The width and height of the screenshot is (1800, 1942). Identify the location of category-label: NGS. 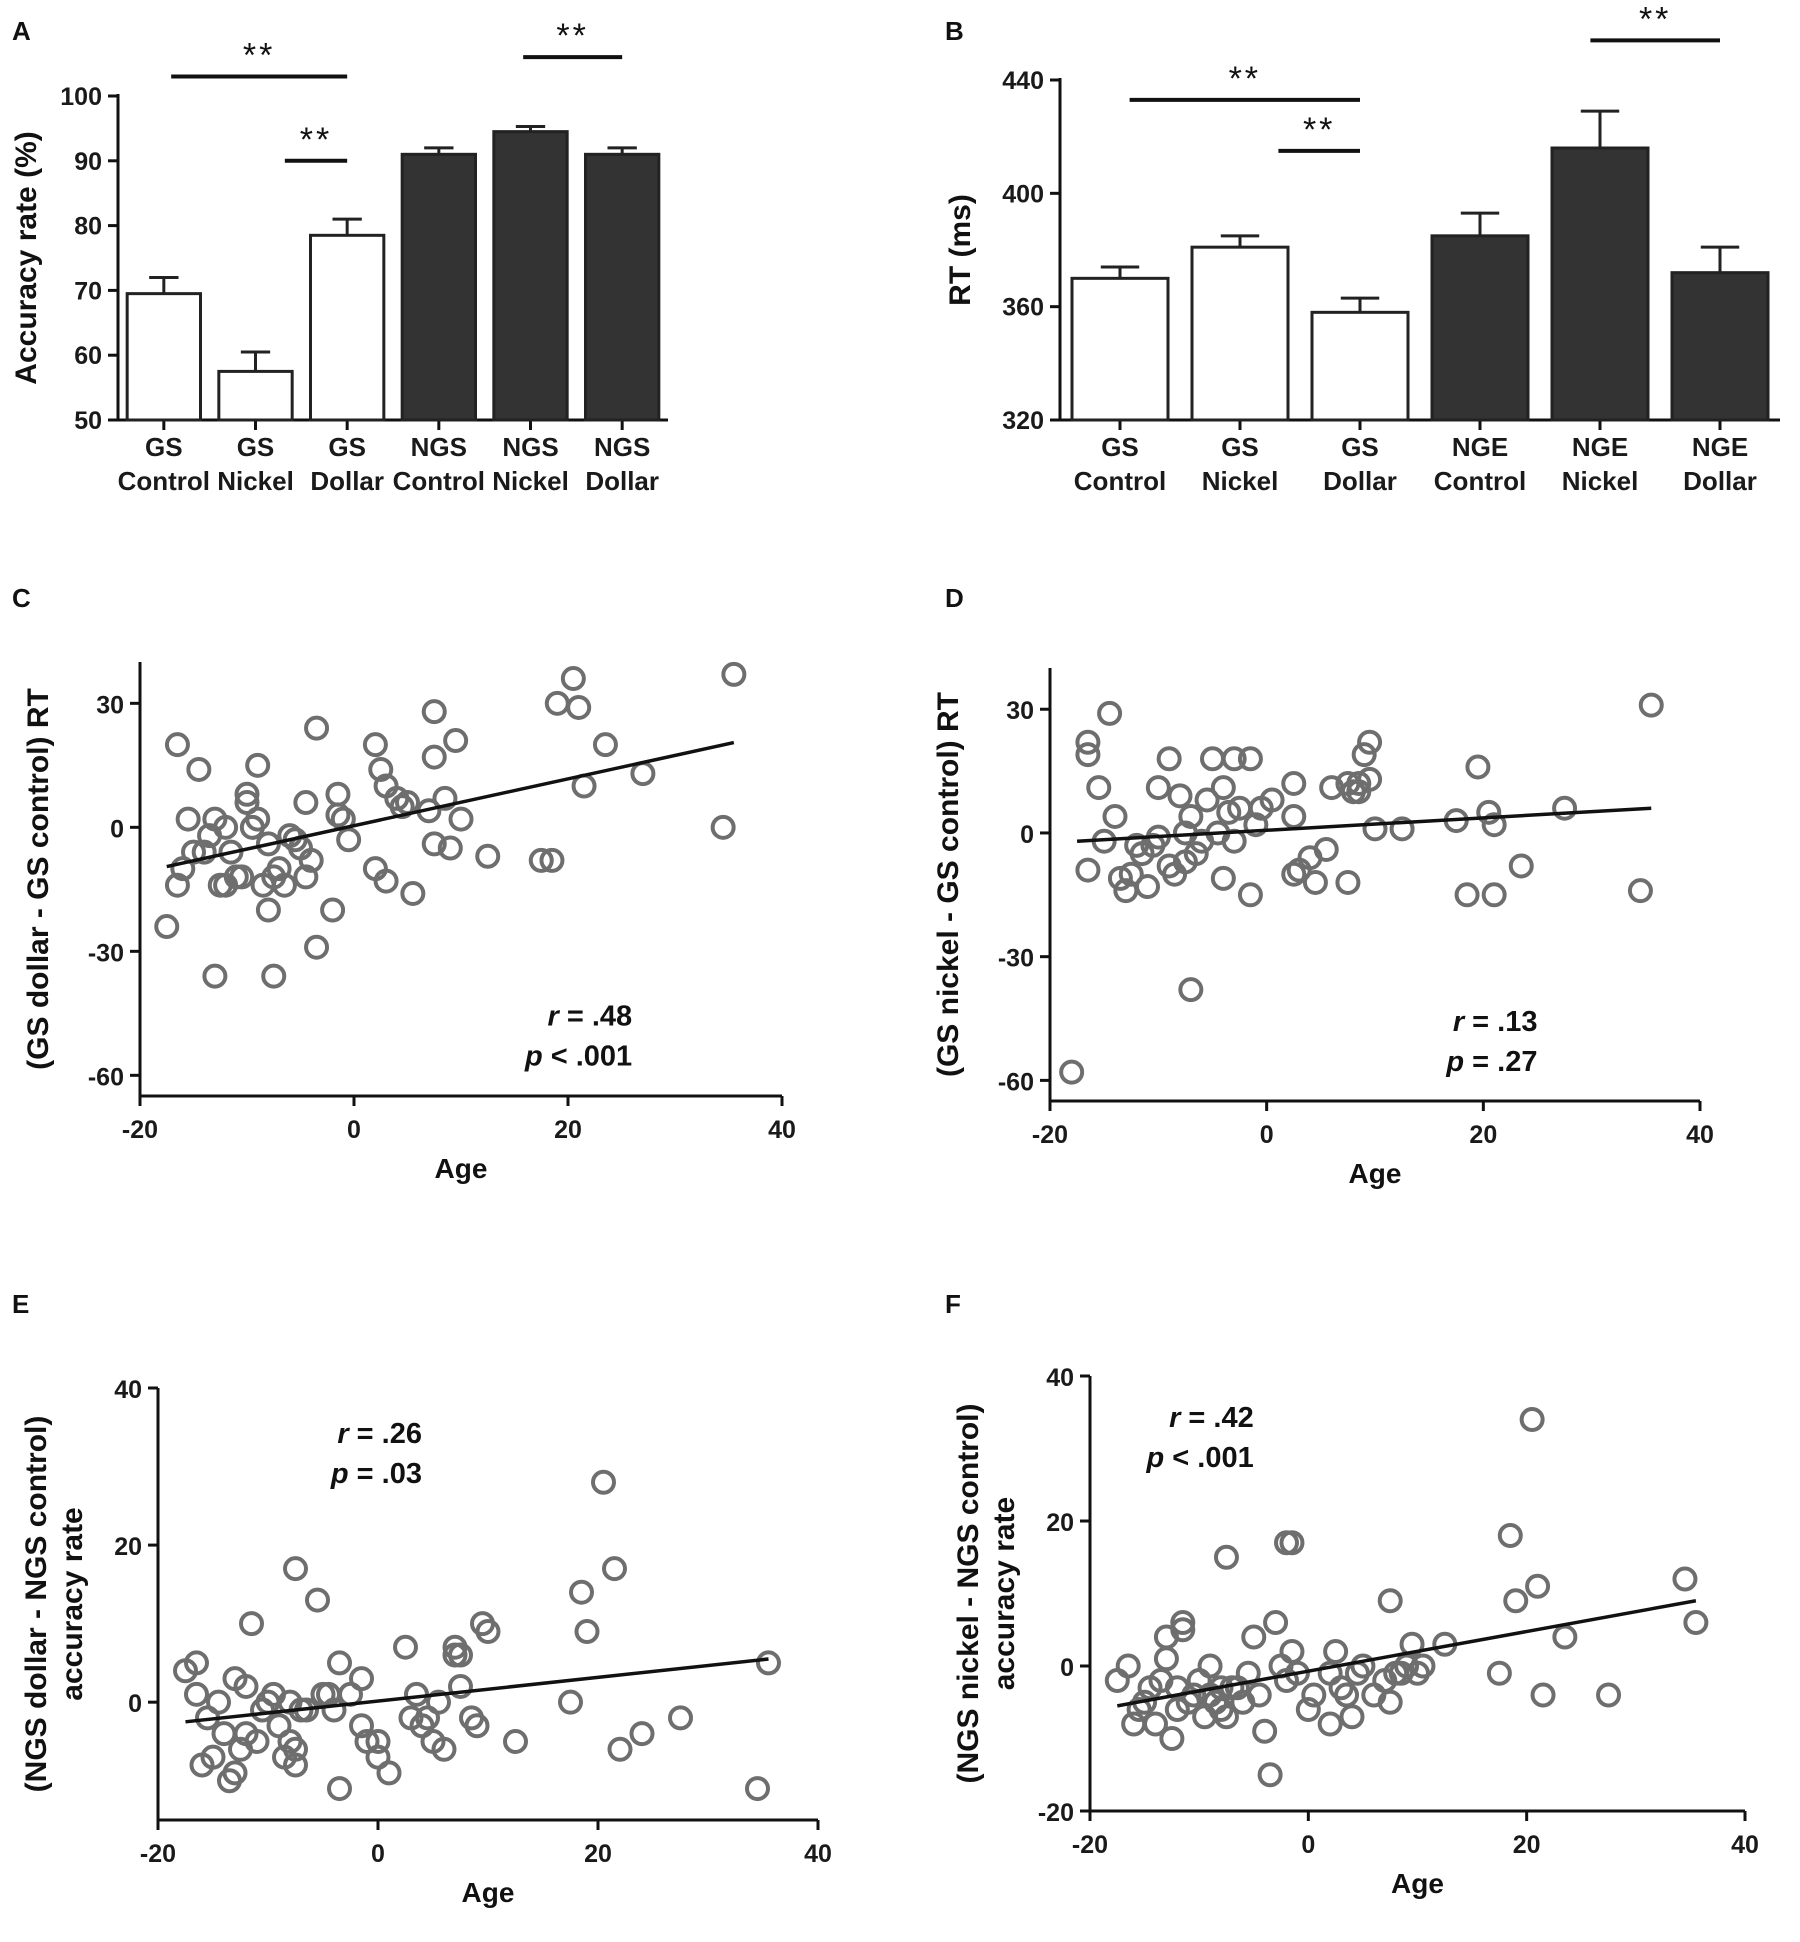
(622, 447).